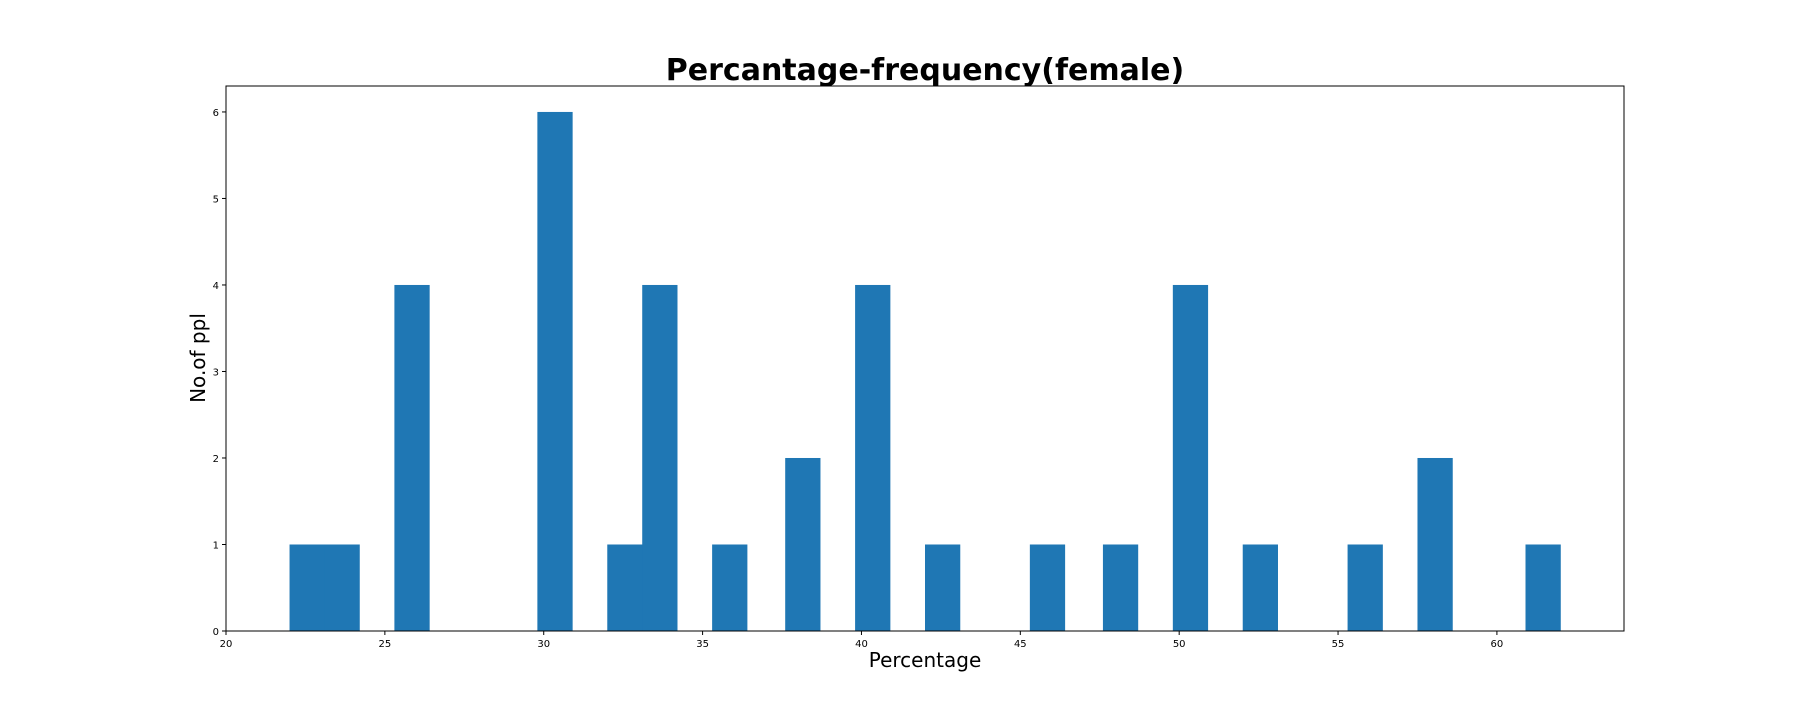 This screenshot has height=720, width=1800. I want to click on y-tick-label: 2, so click(216, 459).